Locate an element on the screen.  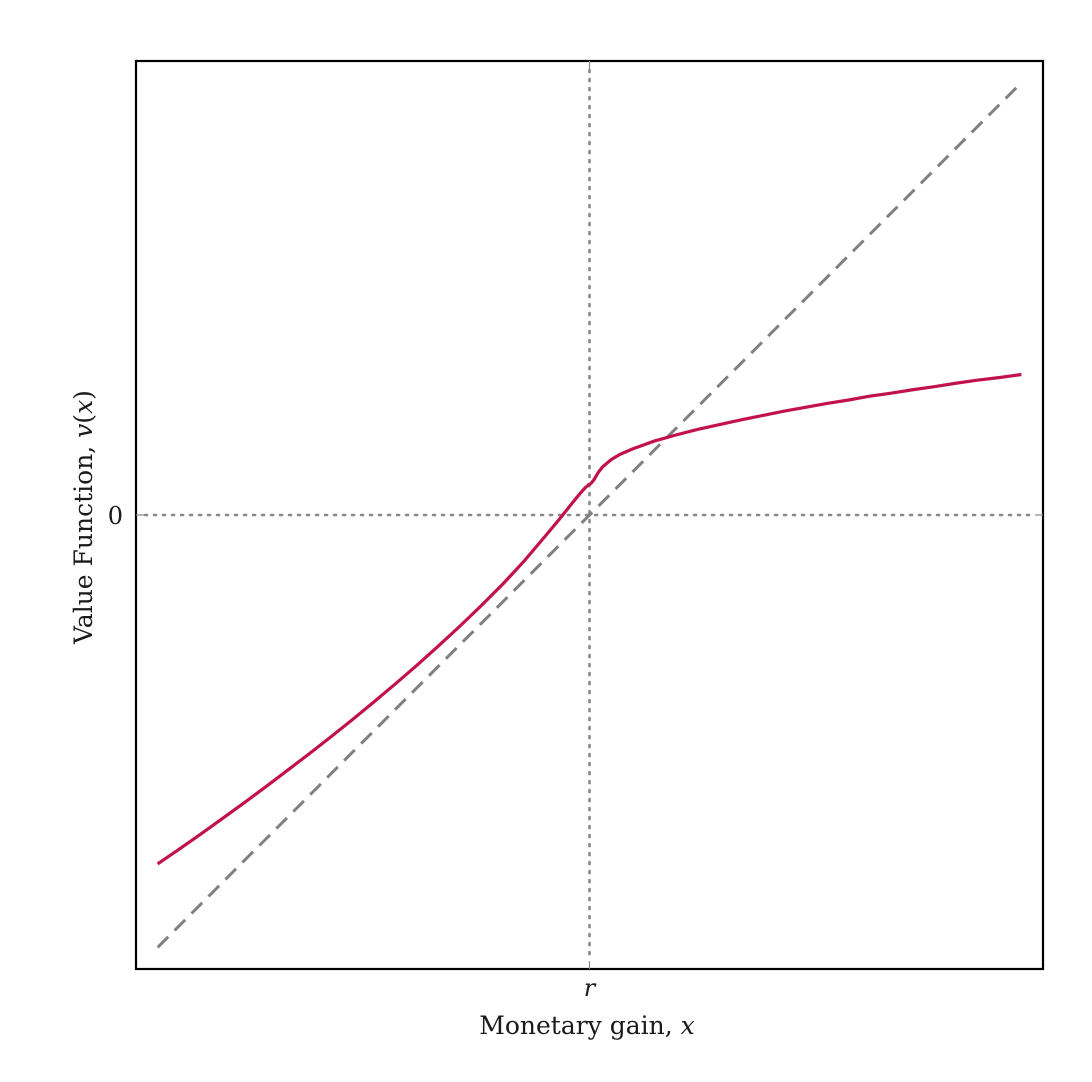
y-tick-label: 0 is located at coordinates (115, 516).